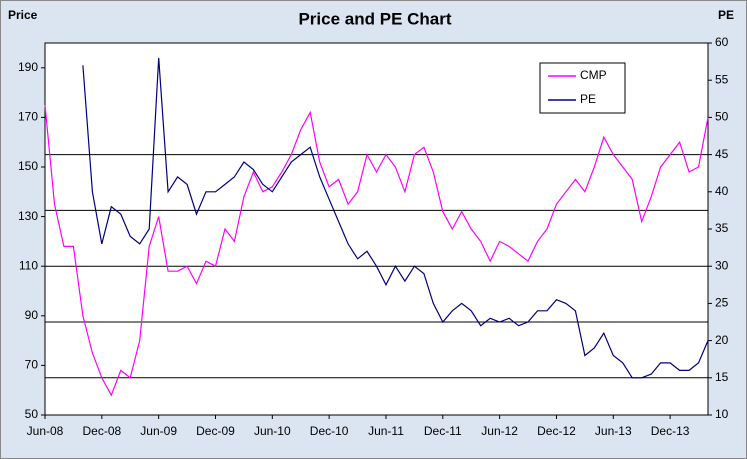 This screenshot has width=747, height=459. What do you see at coordinates (272, 431) in the screenshot?
I see `x-tick-label: Jun-10` at bounding box center [272, 431].